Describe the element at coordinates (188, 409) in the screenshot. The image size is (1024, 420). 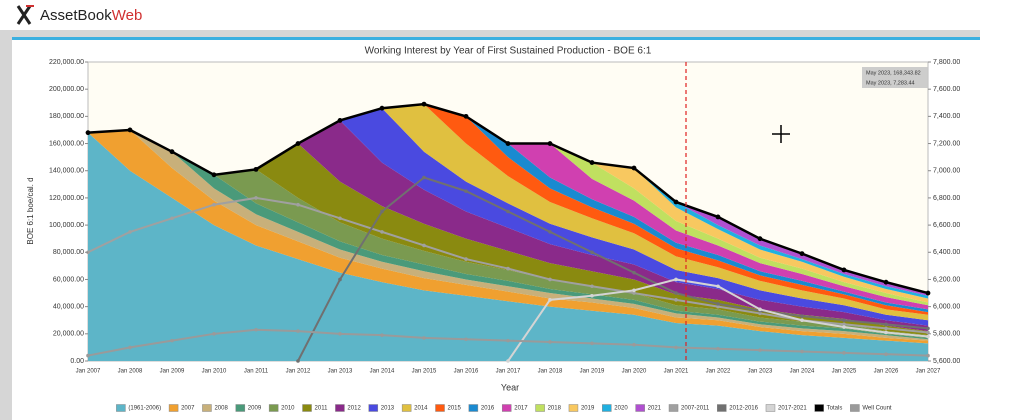
I see `legend-label: 2007` at that location.